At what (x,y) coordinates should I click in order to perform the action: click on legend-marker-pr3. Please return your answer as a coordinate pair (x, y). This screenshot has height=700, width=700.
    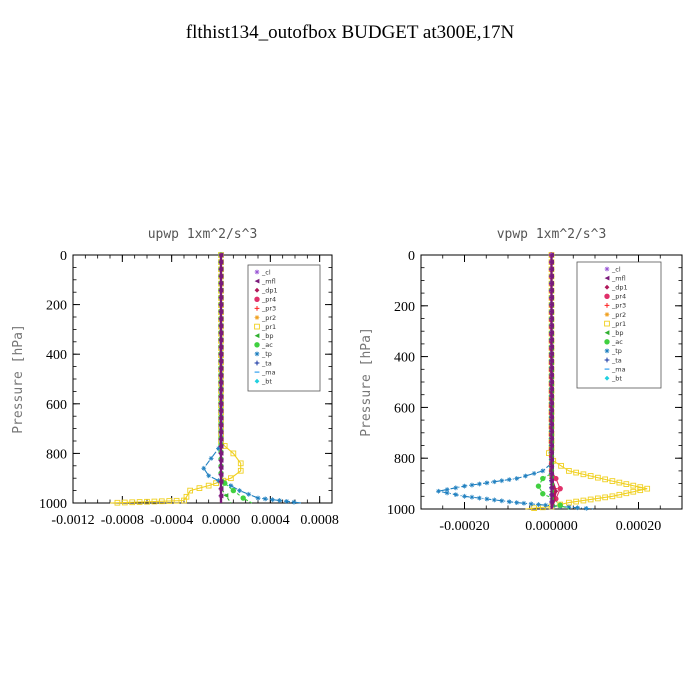
    Looking at the image, I should click on (607, 305).